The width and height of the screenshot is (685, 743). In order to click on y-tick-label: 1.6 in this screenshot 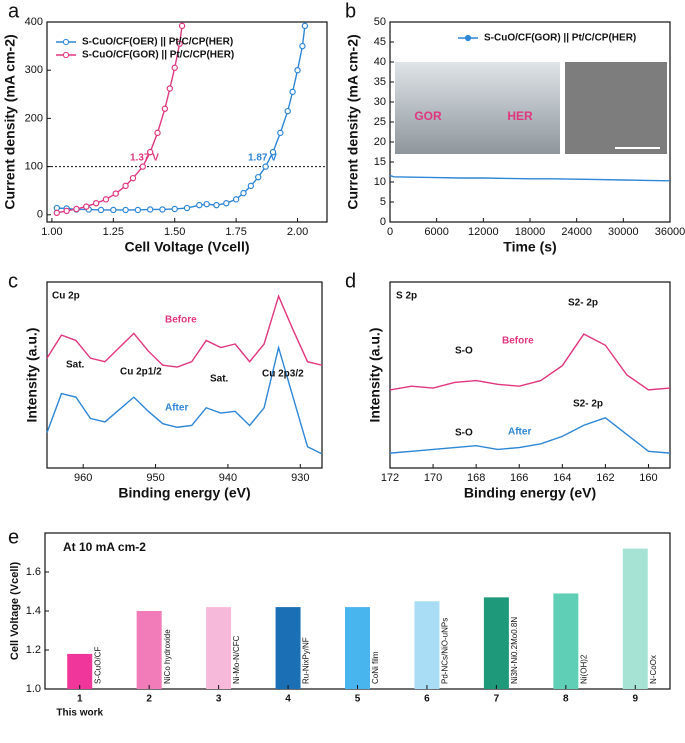, I will do `click(33, 572)`.